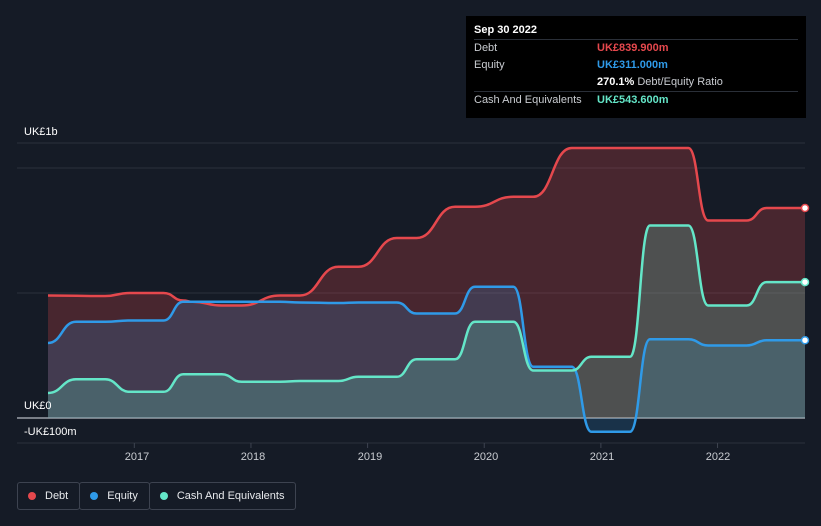 The width and height of the screenshot is (821, 526). I want to click on legend-dot-equity, so click(94, 496).